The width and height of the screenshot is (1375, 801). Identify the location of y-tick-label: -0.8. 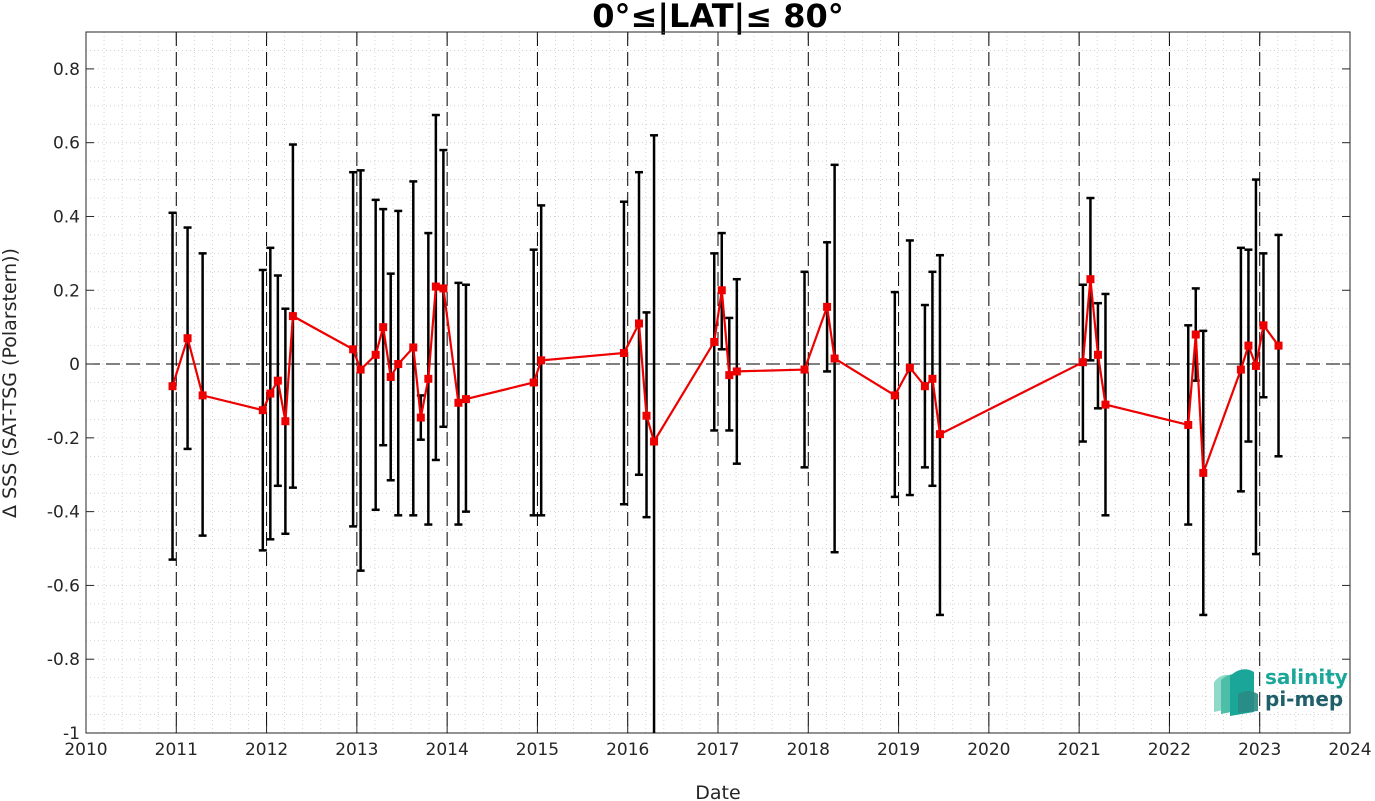
(63, 660).